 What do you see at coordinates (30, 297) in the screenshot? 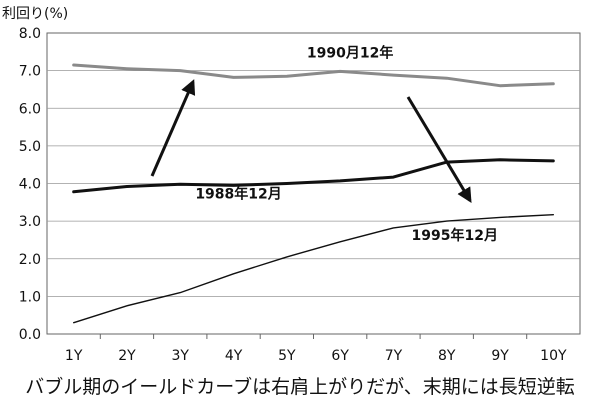
I see `y-tick-label: 1.0` at bounding box center [30, 297].